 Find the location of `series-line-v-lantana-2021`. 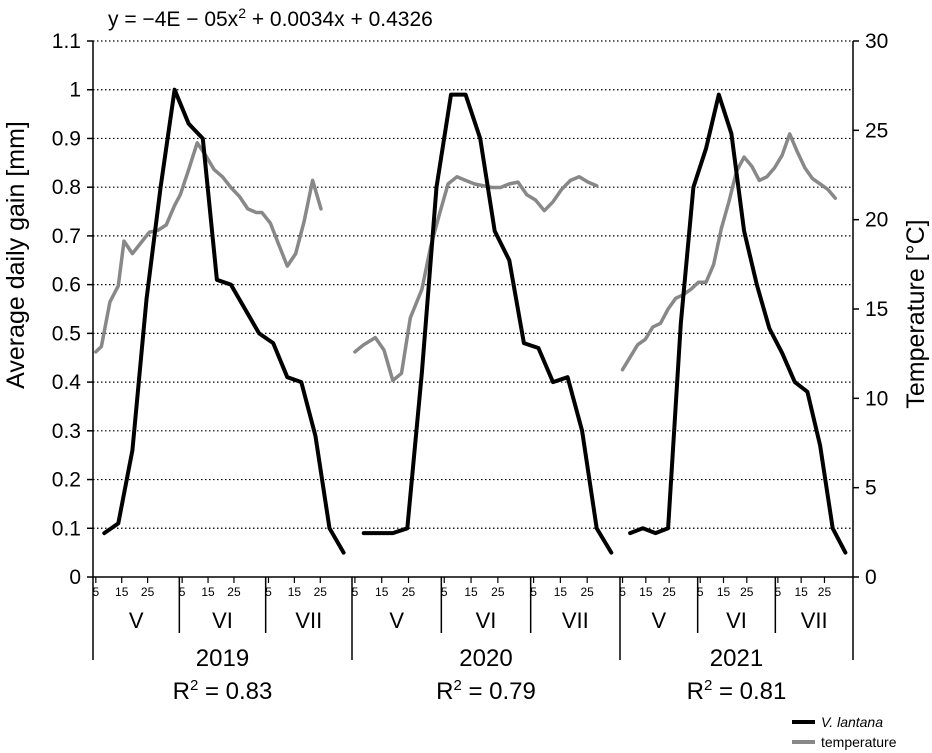

series-line-v-lantana-2021 is located at coordinates (738, 323).